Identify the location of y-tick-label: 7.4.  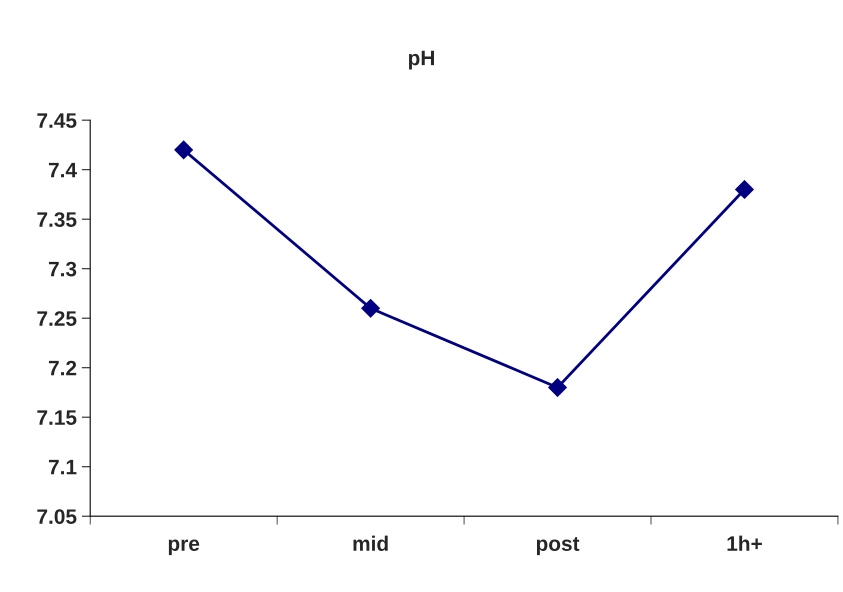
(62, 170).